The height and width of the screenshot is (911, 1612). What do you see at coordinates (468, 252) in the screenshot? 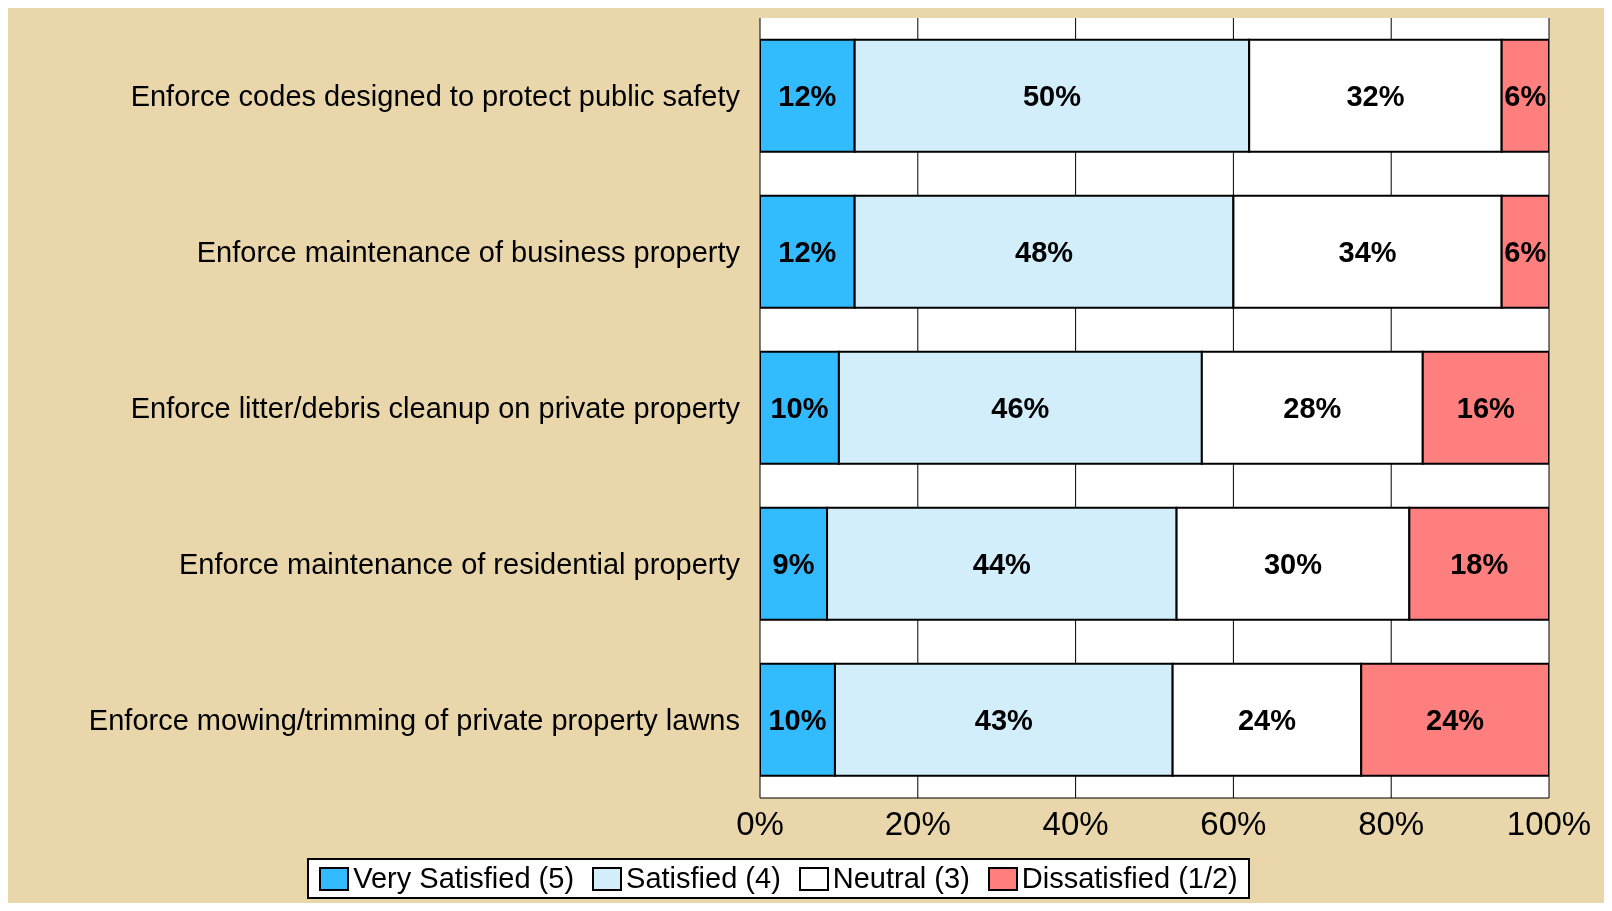
I see `y-tick-label: Enforce maintenance of business property` at bounding box center [468, 252].